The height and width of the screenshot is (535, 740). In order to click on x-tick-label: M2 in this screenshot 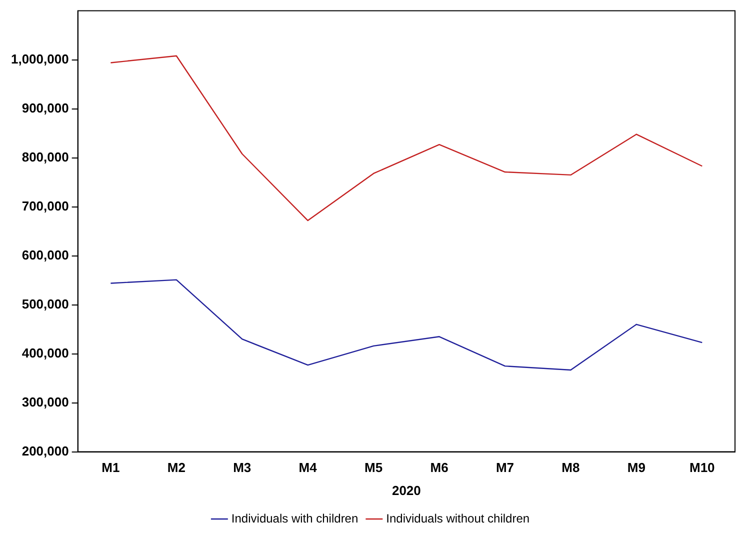, I will do `click(176, 468)`.